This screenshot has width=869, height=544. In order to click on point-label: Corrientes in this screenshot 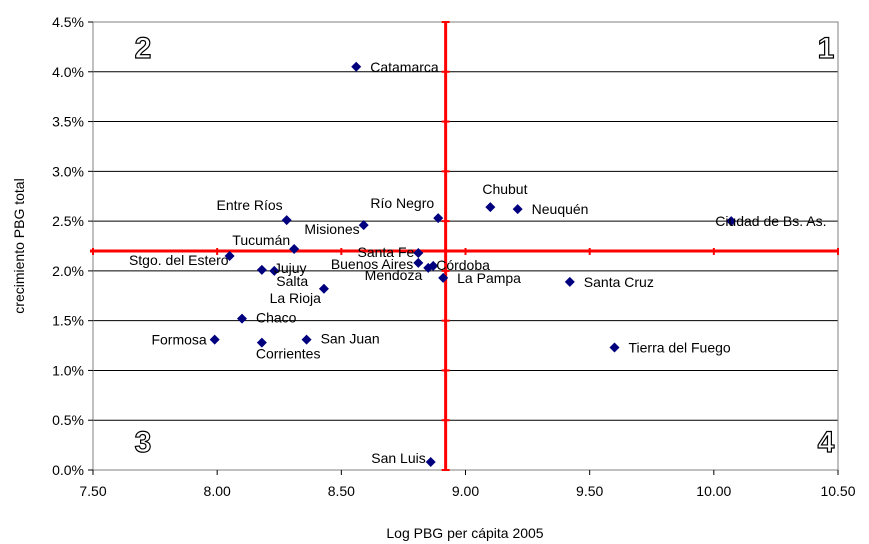, I will do `click(288, 354)`.